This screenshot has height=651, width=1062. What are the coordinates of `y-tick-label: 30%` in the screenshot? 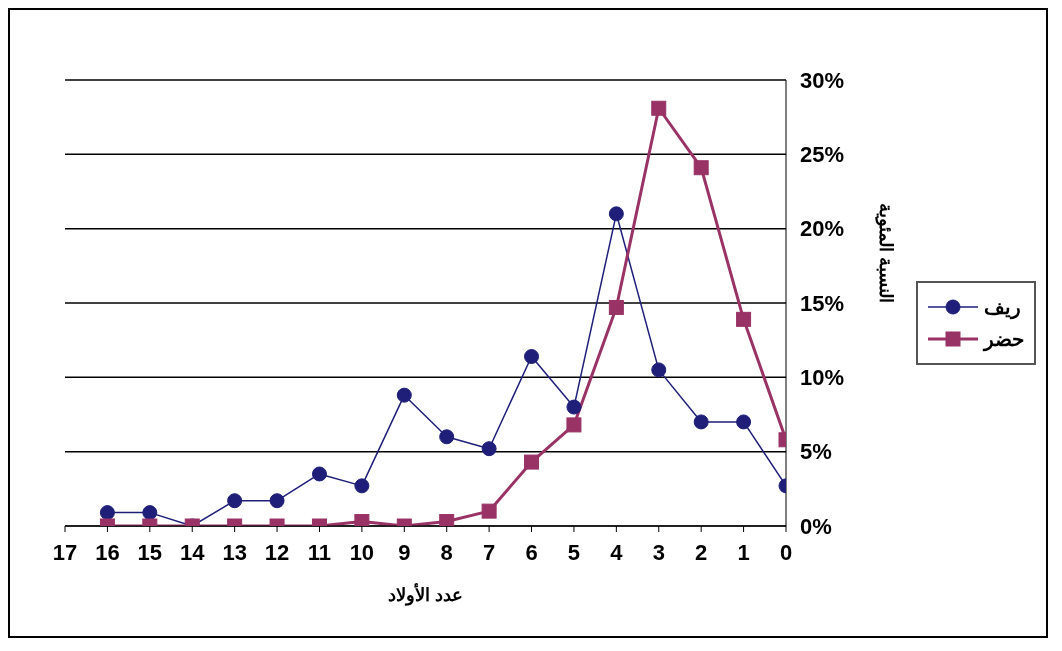 It's located at (822, 80).